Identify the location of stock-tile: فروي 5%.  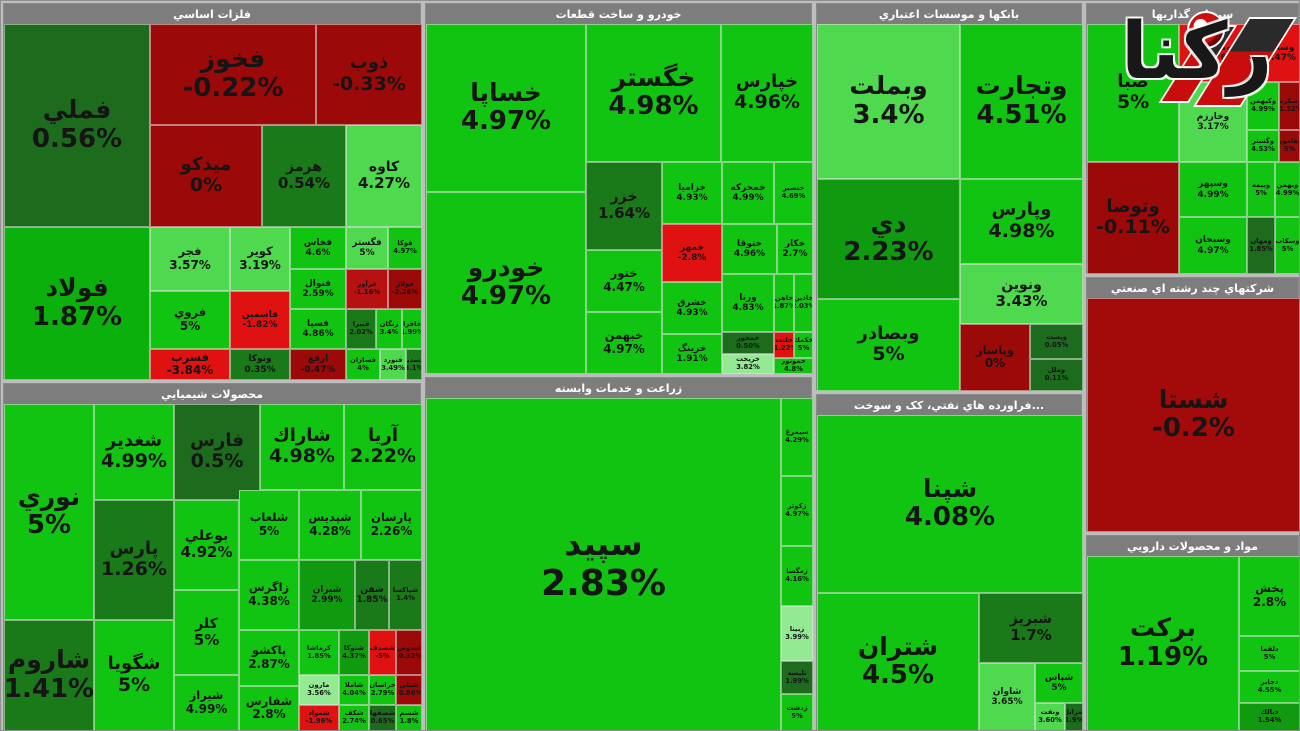
(190, 320).